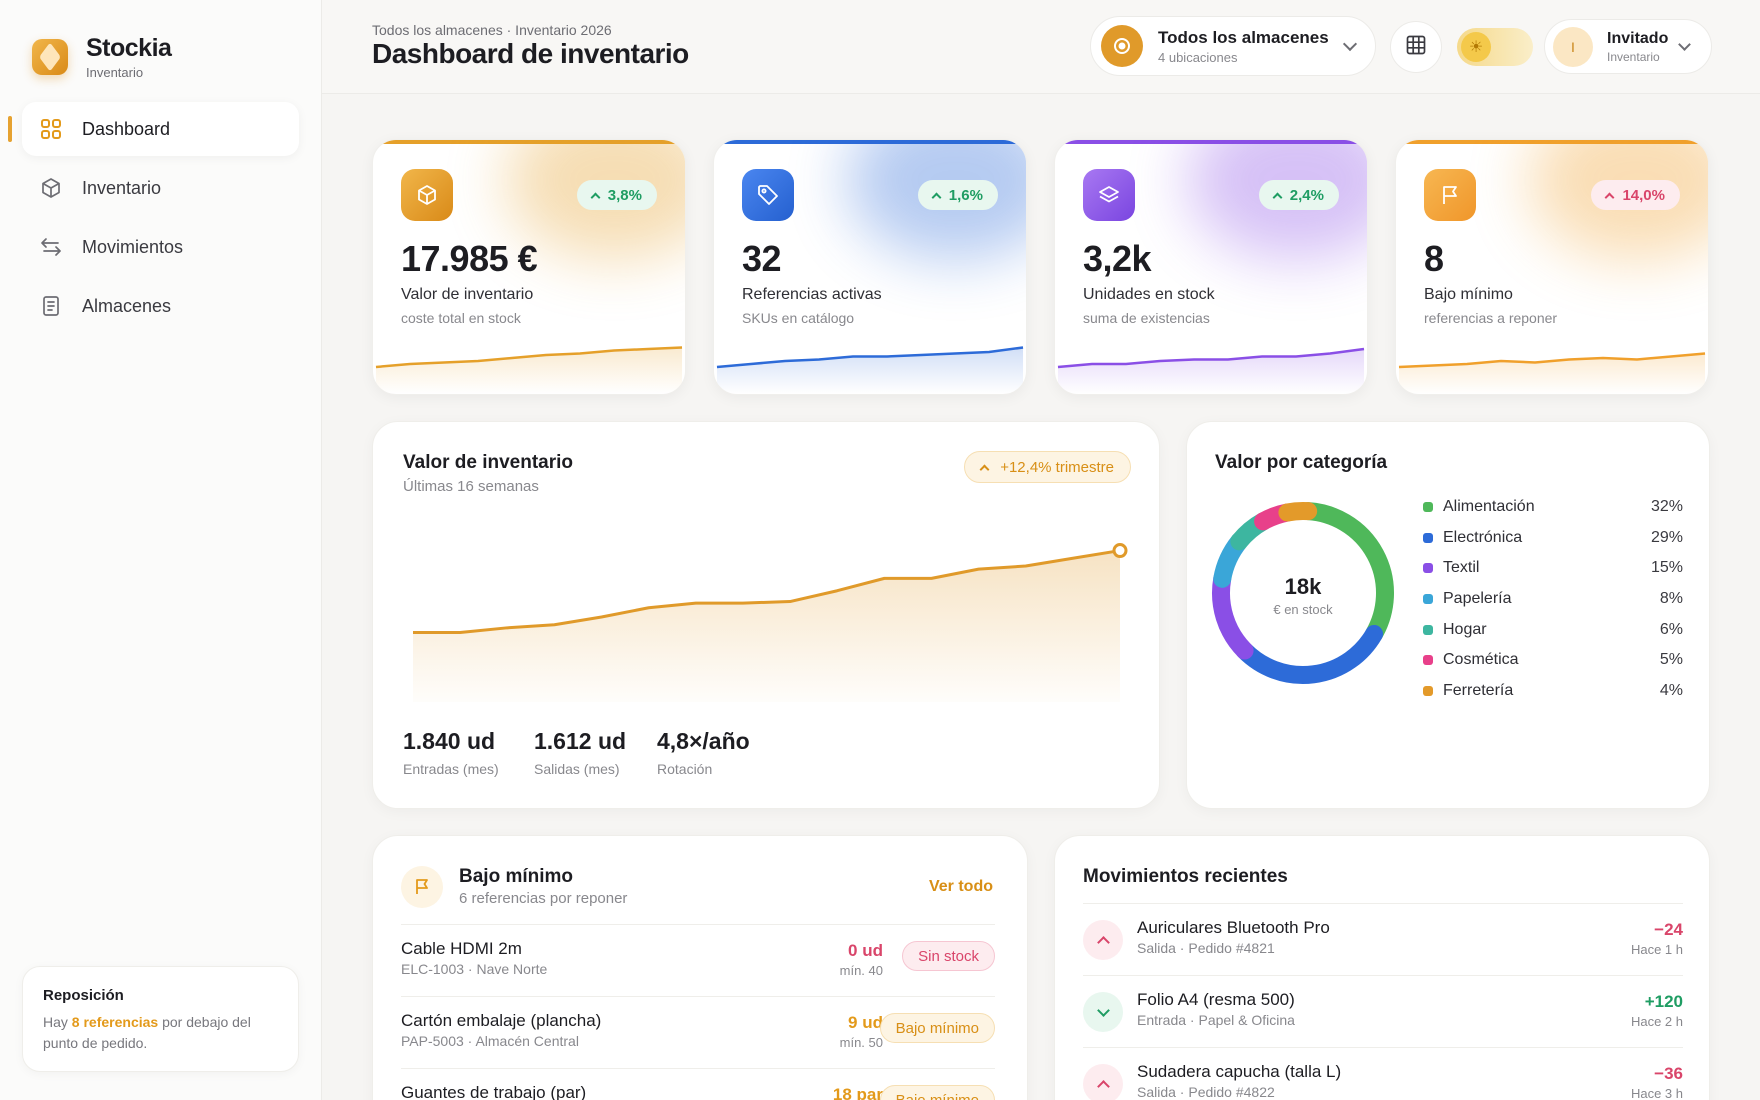 This screenshot has width=1760, height=1100. Describe the element at coordinates (812, 294) in the screenshot. I see `kpi-label: Referencias activas` at that location.